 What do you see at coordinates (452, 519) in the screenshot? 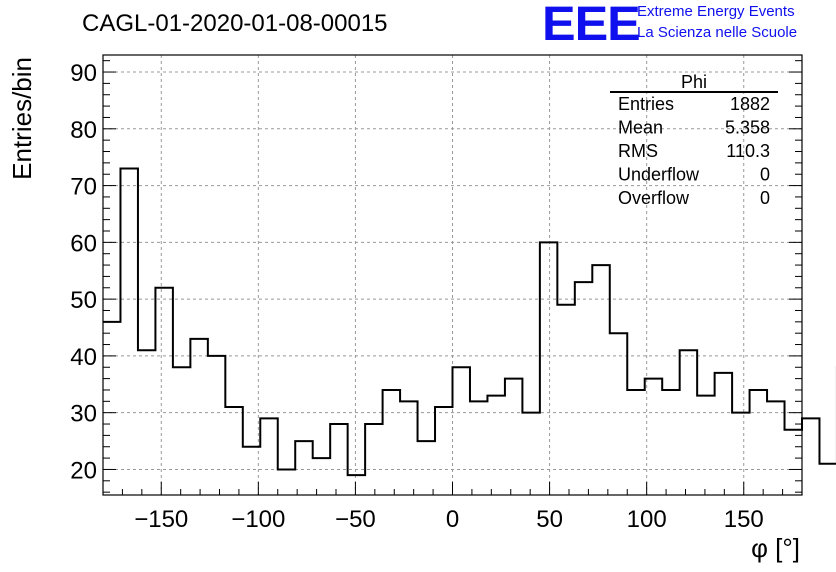
I see `x-tick-label: 0` at bounding box center [452, 519].